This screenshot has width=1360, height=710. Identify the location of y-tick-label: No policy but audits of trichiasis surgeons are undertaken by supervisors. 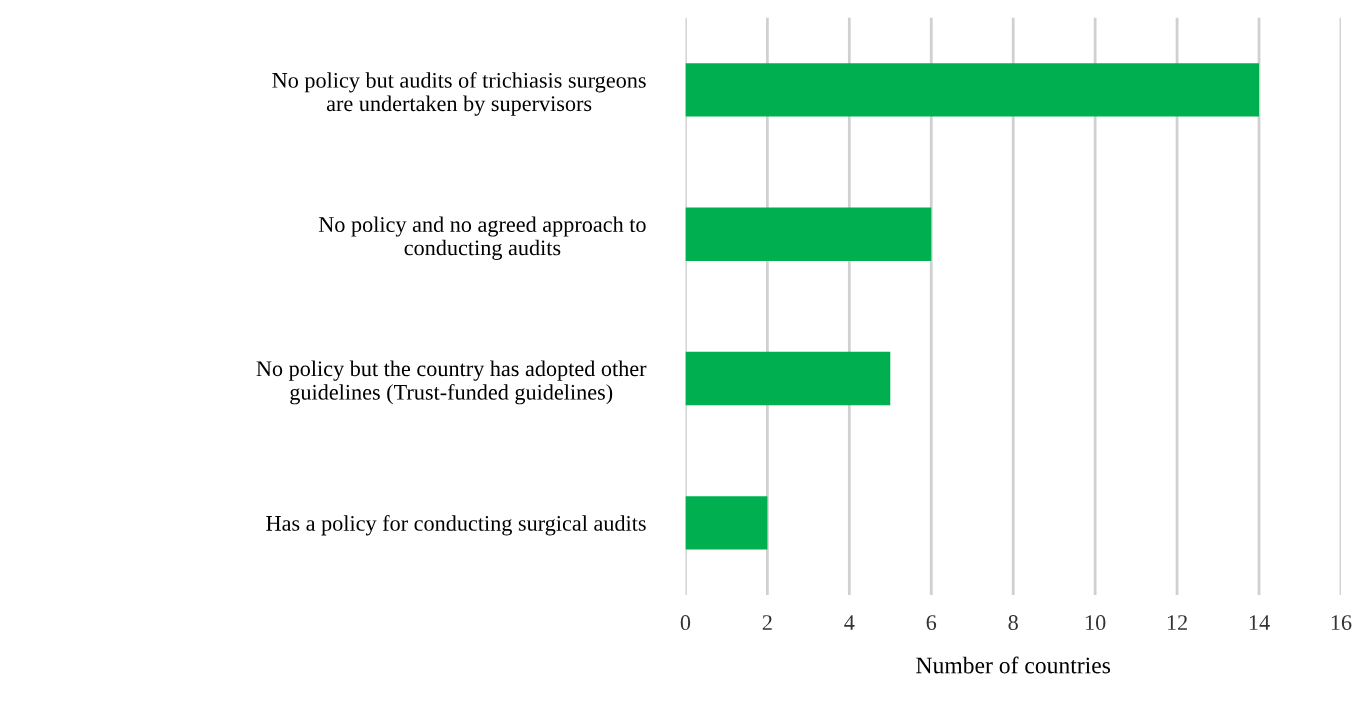
(459, 93).